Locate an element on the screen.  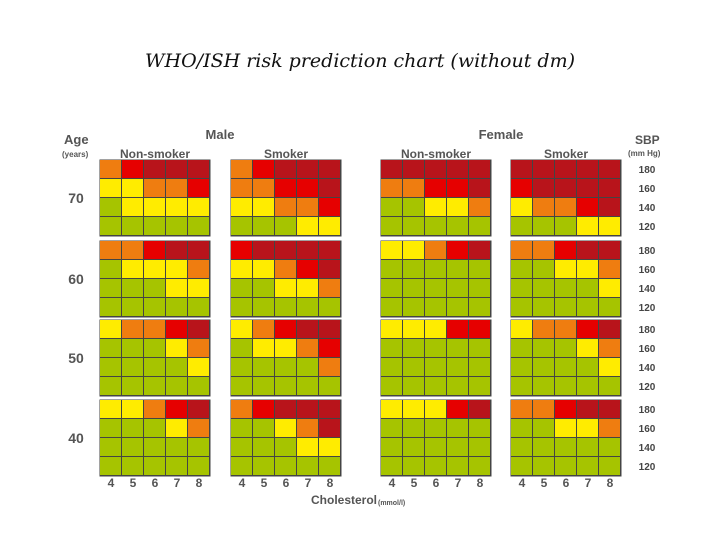
sbp-label: 160 is located at coordinates (647, 270).